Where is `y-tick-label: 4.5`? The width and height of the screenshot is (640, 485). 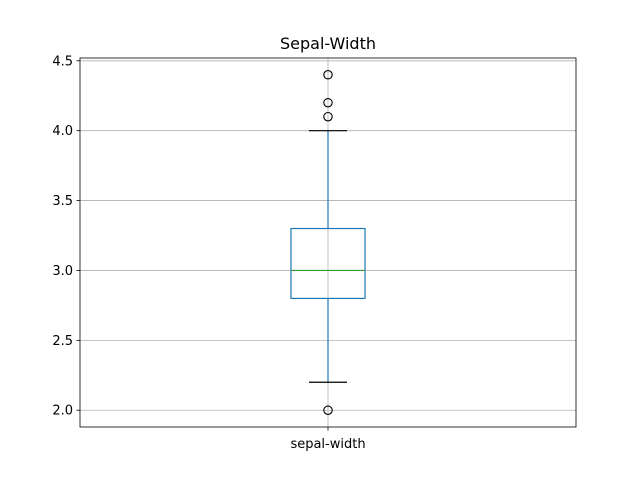 y-tick-label: 4.5 is located at coordinates (62, 61).